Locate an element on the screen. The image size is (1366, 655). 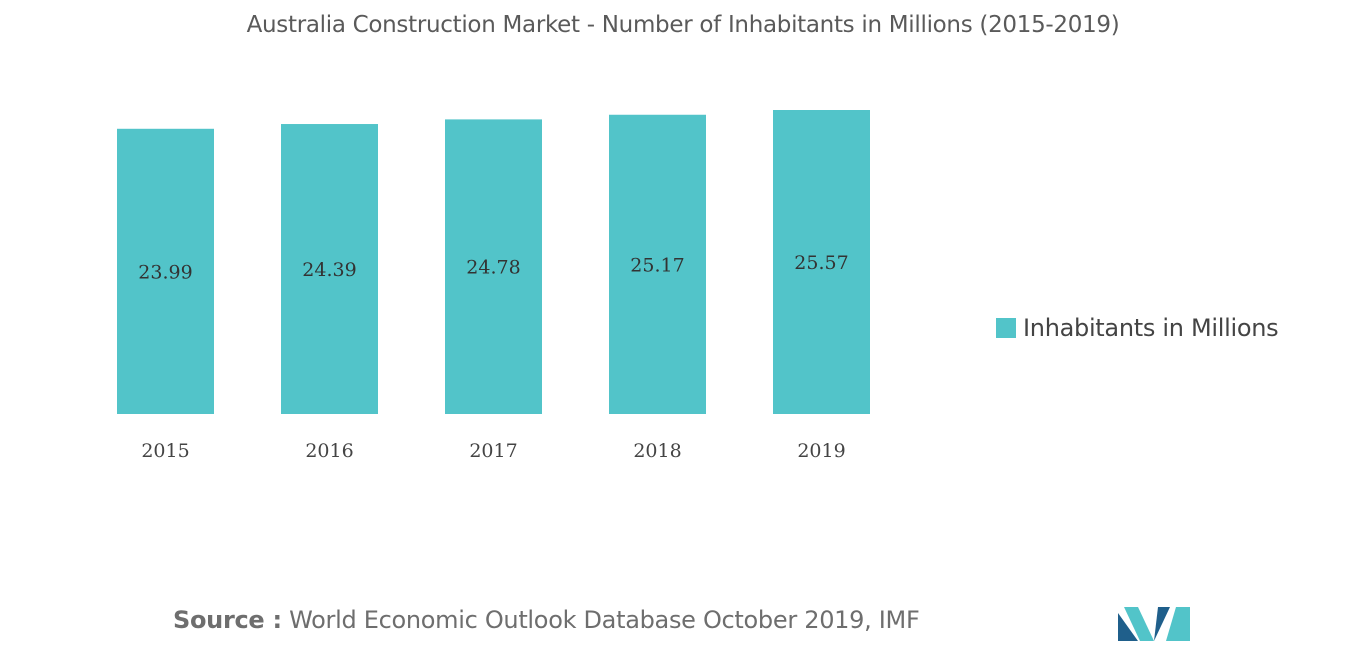
x-tick-label-2018: 2018 is located at coordinates (657, 451).